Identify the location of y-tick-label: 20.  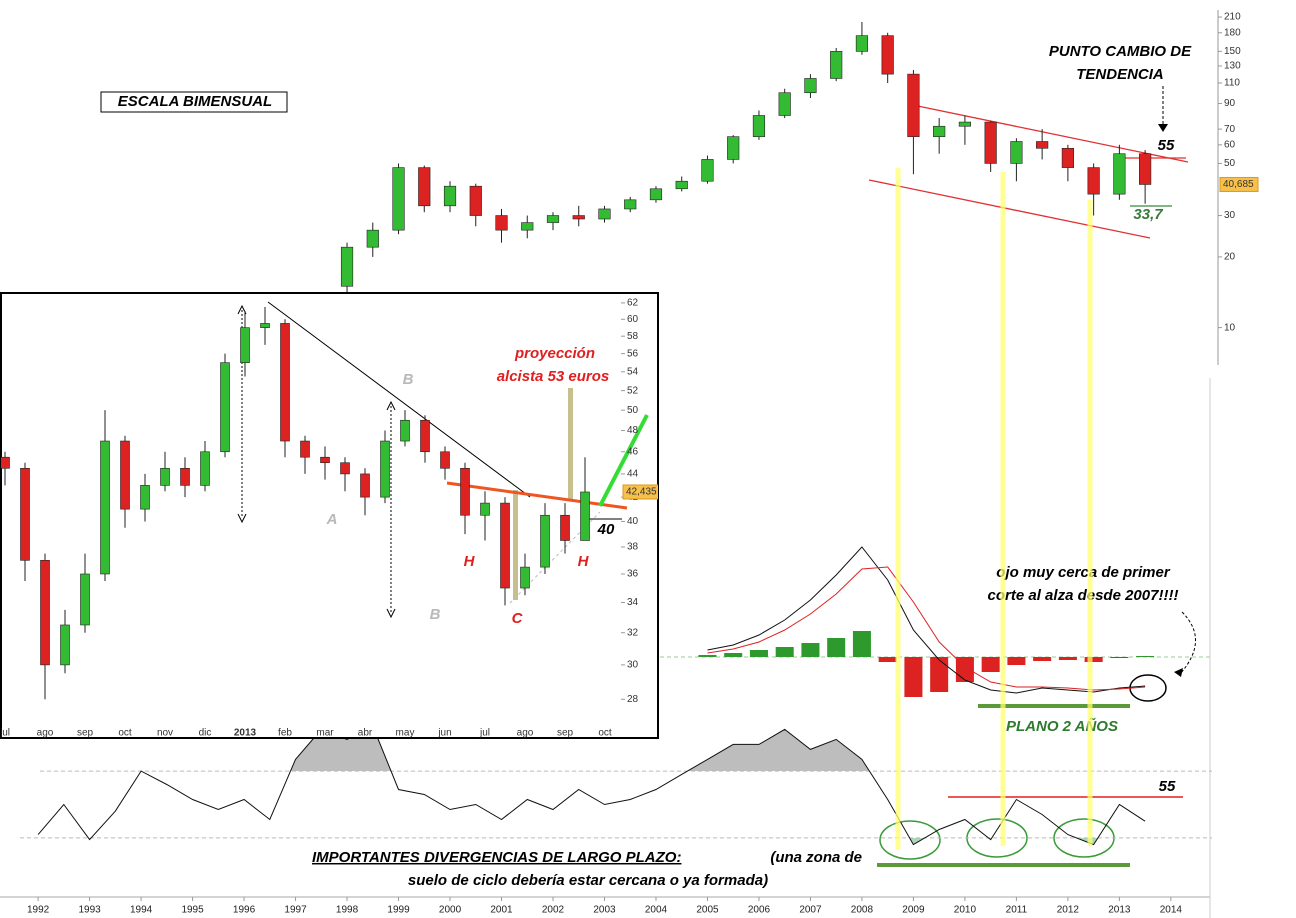
(1230, 257).